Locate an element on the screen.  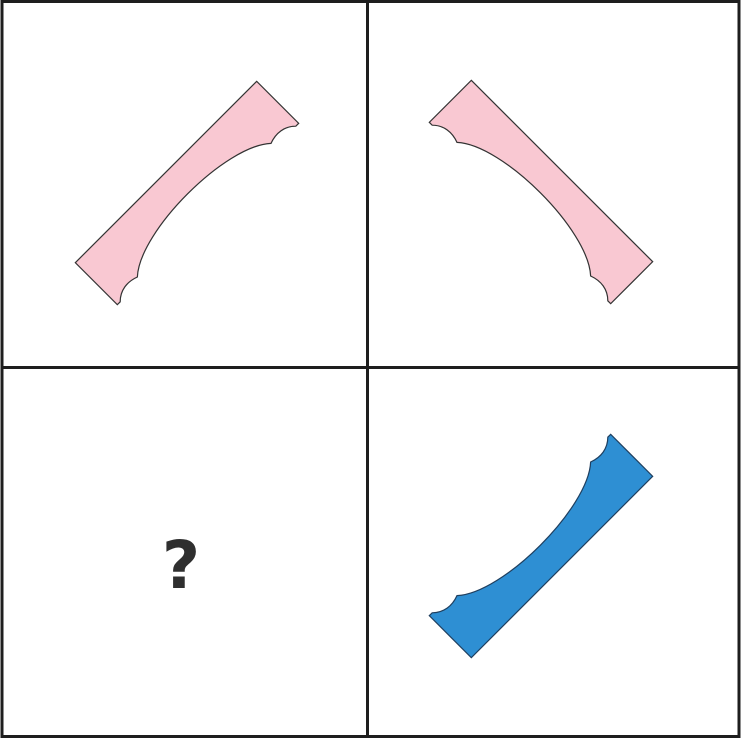
question-mark: ? is located at coordinates (181, 565).